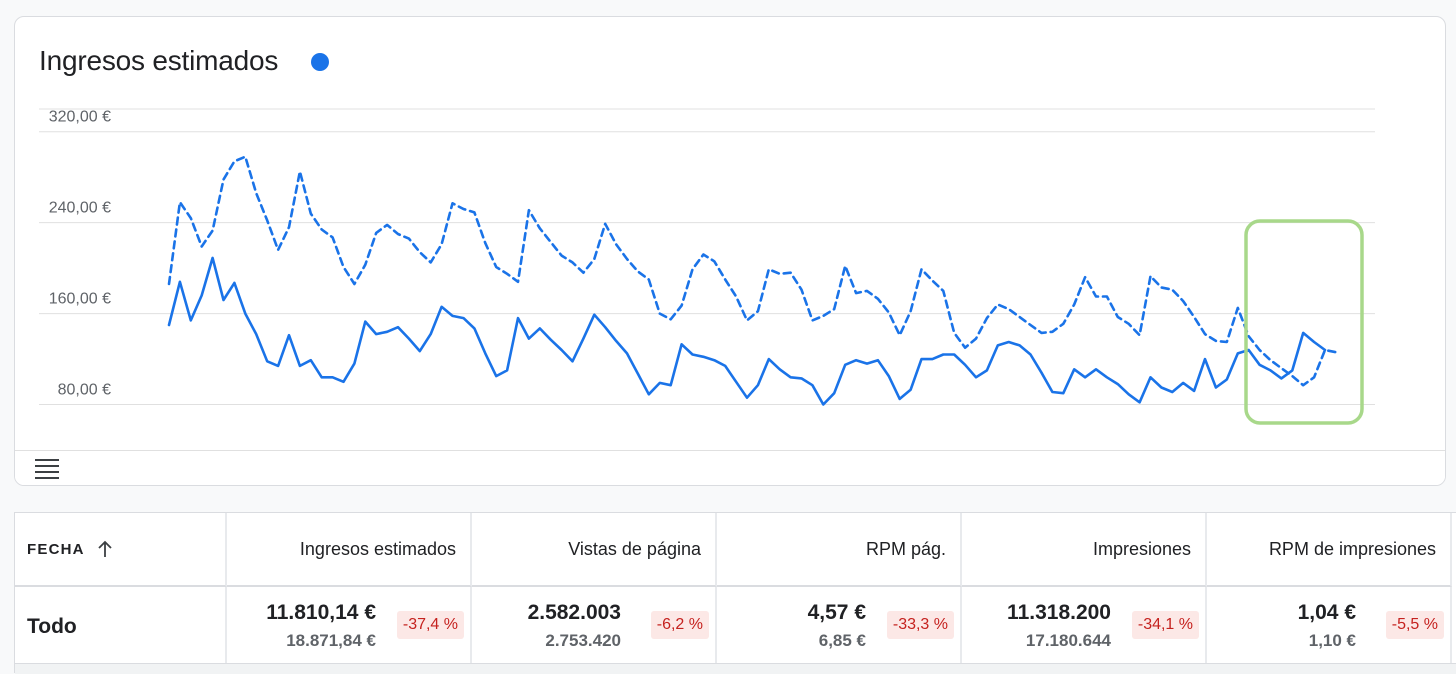 The width and height of the screenshot is (1456, 674). Describe the element at coordinates (1304, 322) in the screenshot. I see `highlight-box` at that location.